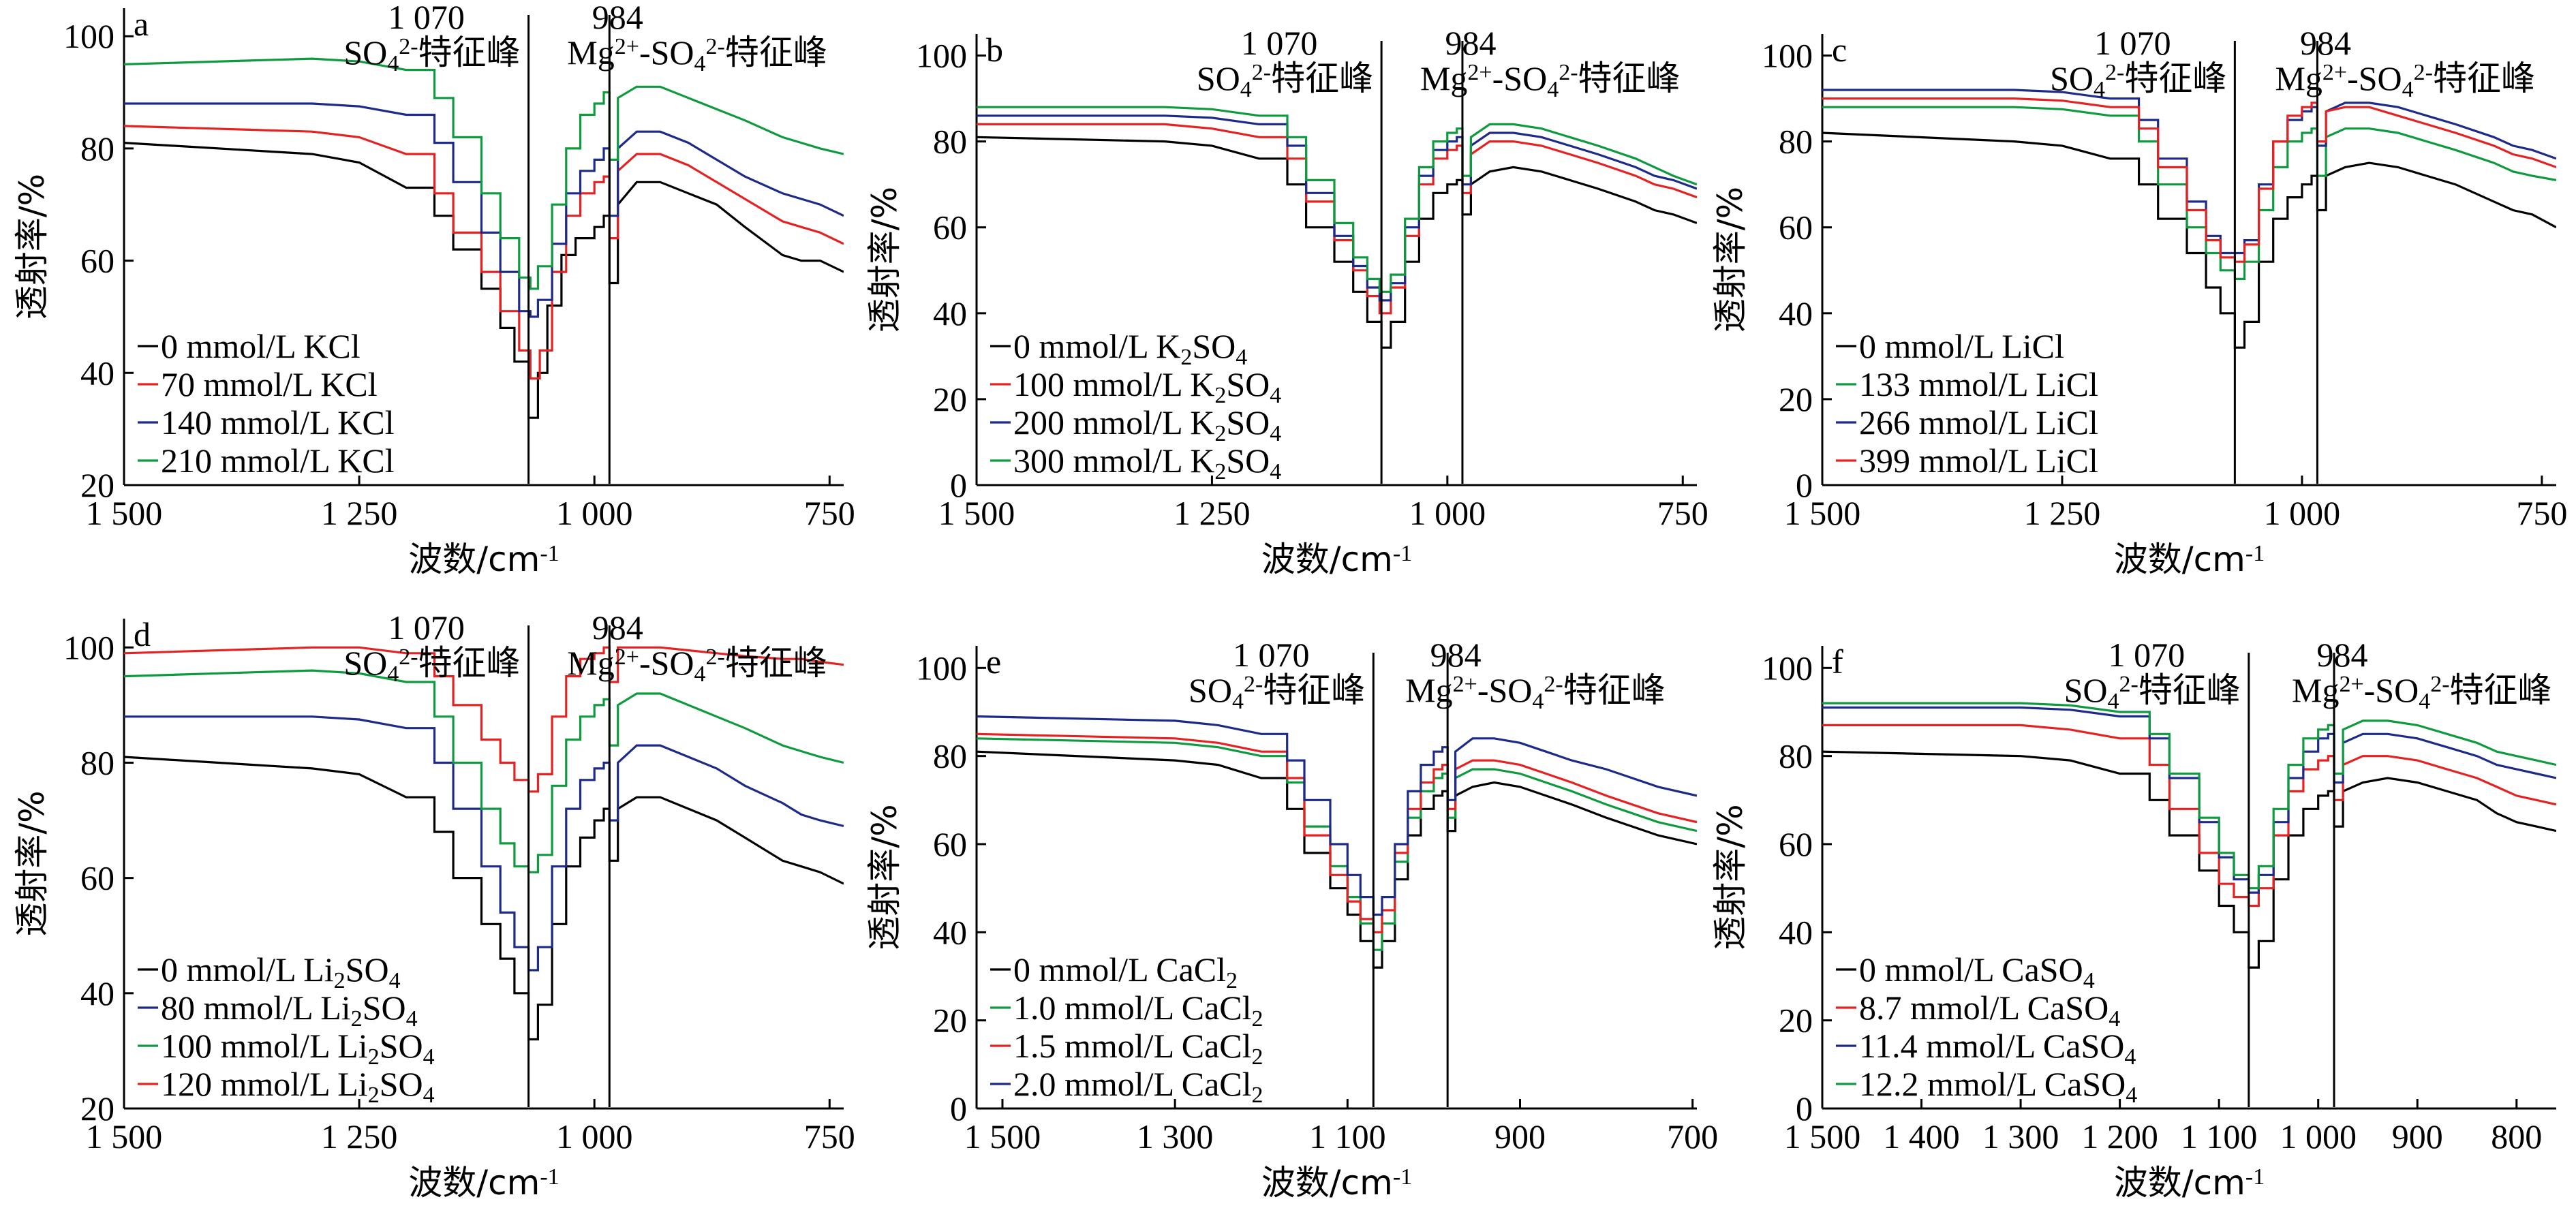 The width and height of the screenshot is (2576, 1210). Describe the element at coordinates (269, 384) in the screenshot. I see `legend-entry: 70 mmol/L KCl` at that location.